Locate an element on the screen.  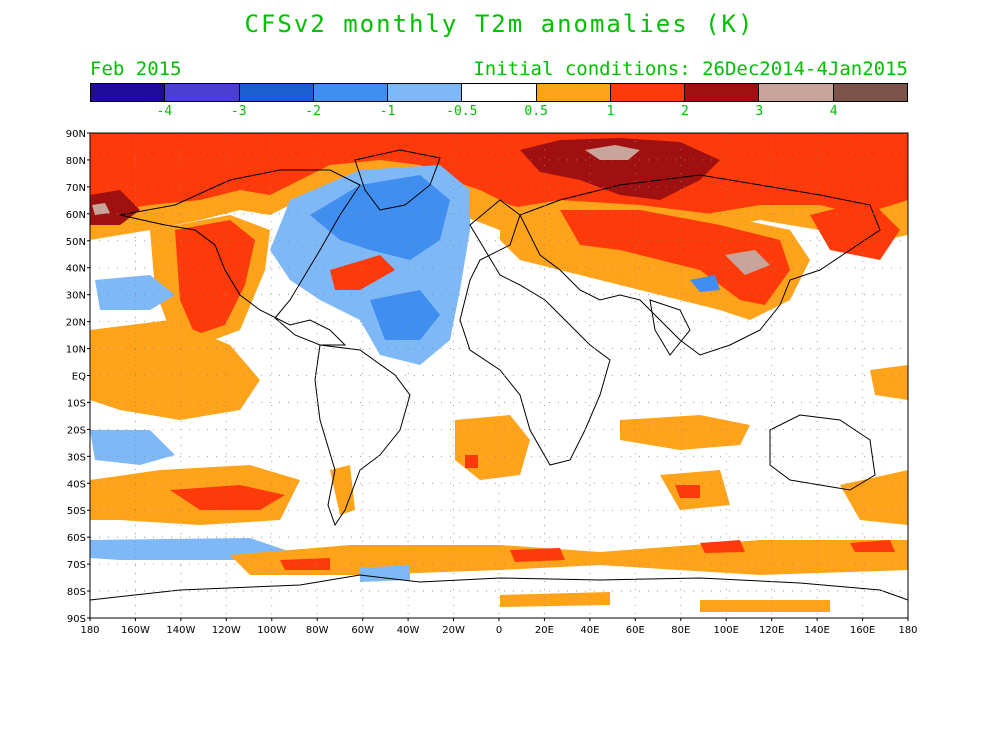
initial-conditions: Initial conditions: 26Dec2014-4Jan2015 is located at coordinates (690, 69).